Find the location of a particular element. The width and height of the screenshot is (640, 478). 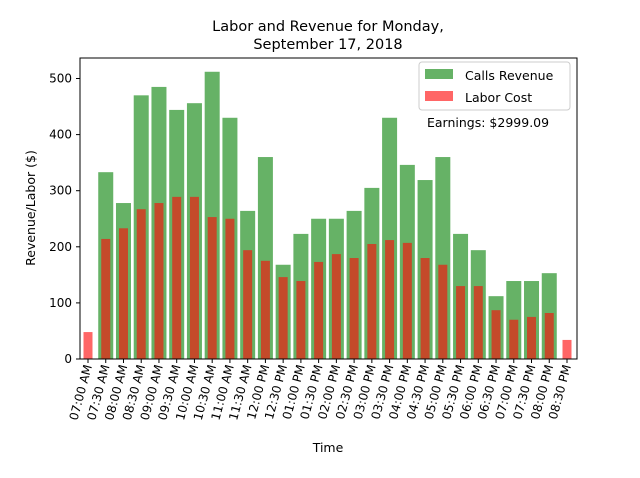

y-axis-label: Revenue/Labor ($) is located at coordinates (30, 208).